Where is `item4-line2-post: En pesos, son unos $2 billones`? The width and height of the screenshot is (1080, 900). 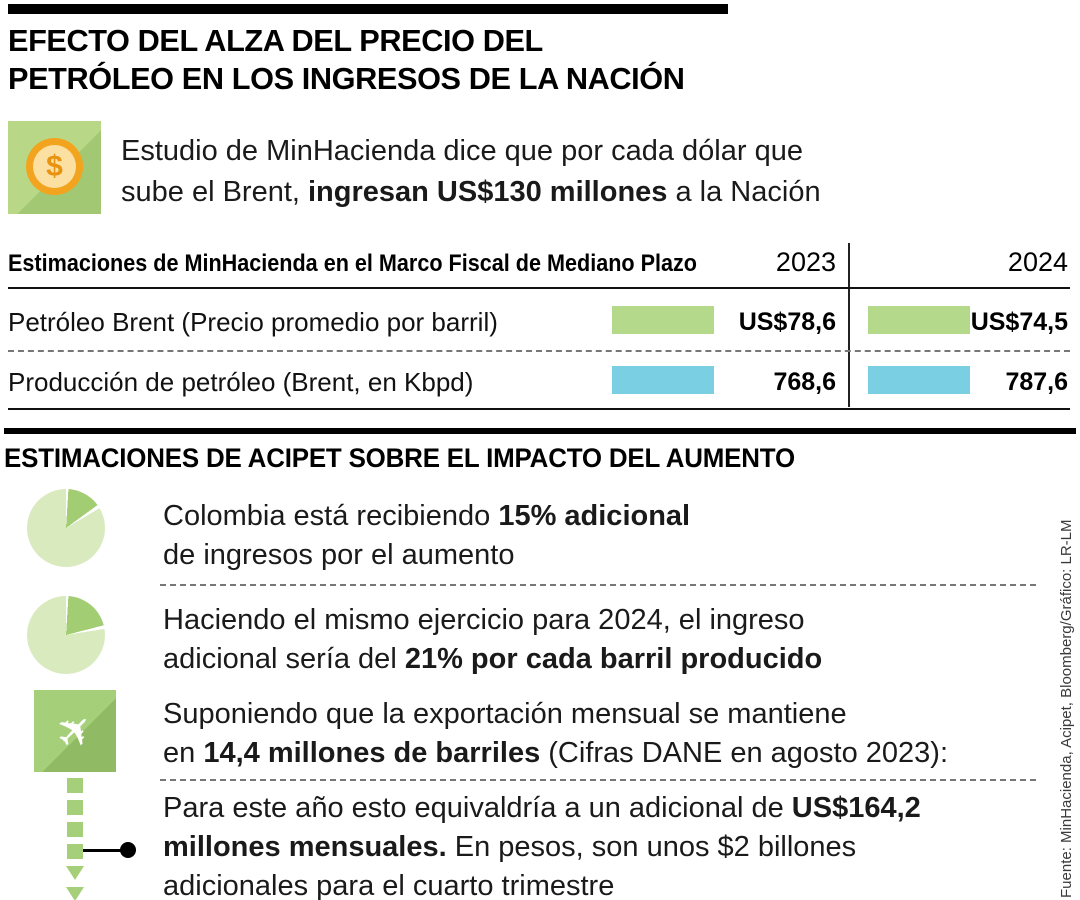 item4-line2-post: En pesos, son unos $2 billones is located at coordinates (651, 847).